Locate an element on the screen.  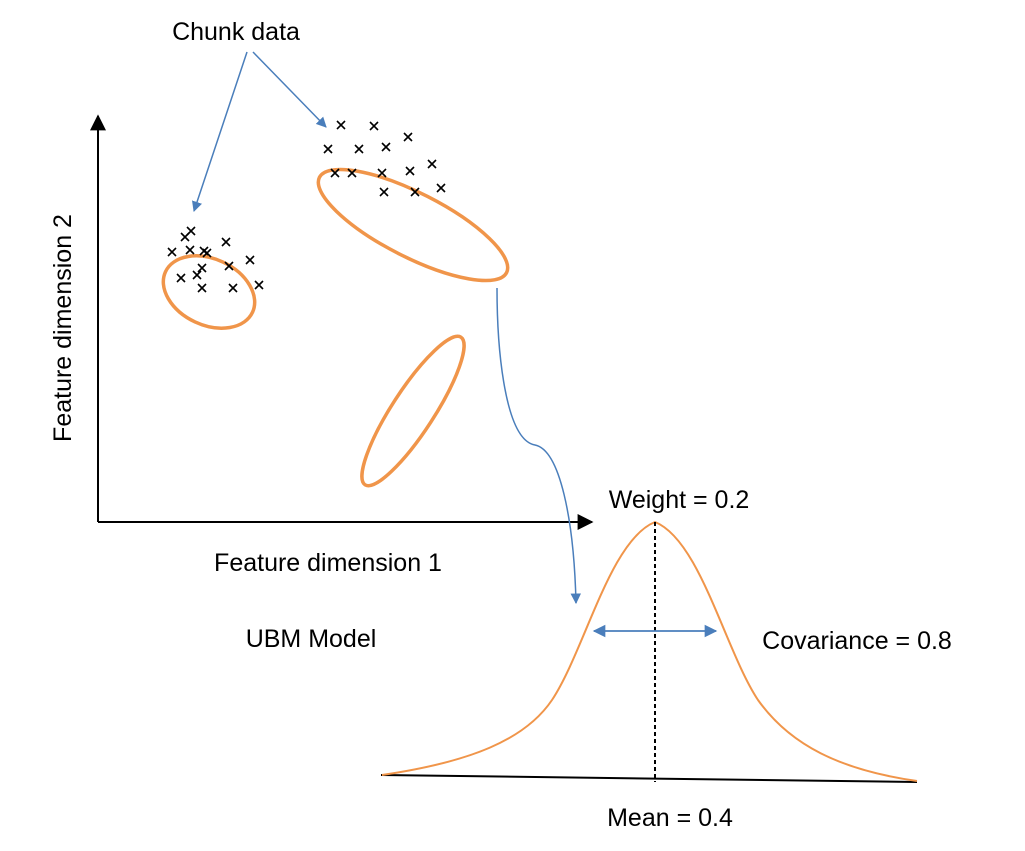
x-axis-label: Feature dimension 1 is located at coordinates (328, 563).